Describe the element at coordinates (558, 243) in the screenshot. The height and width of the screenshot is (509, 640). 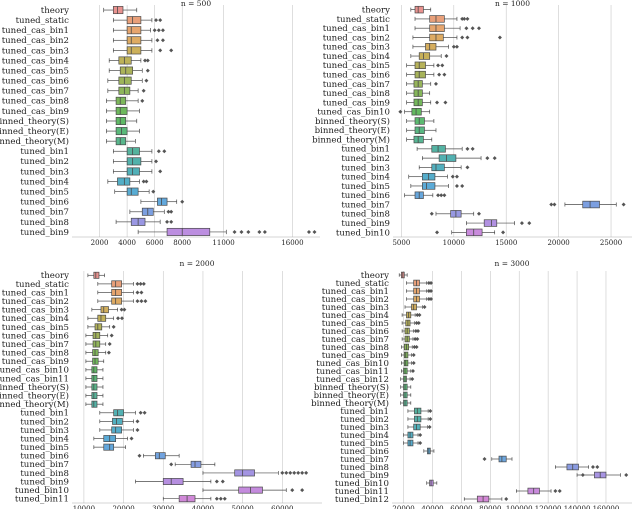
I see `x-tick-label: 20000` at that location.